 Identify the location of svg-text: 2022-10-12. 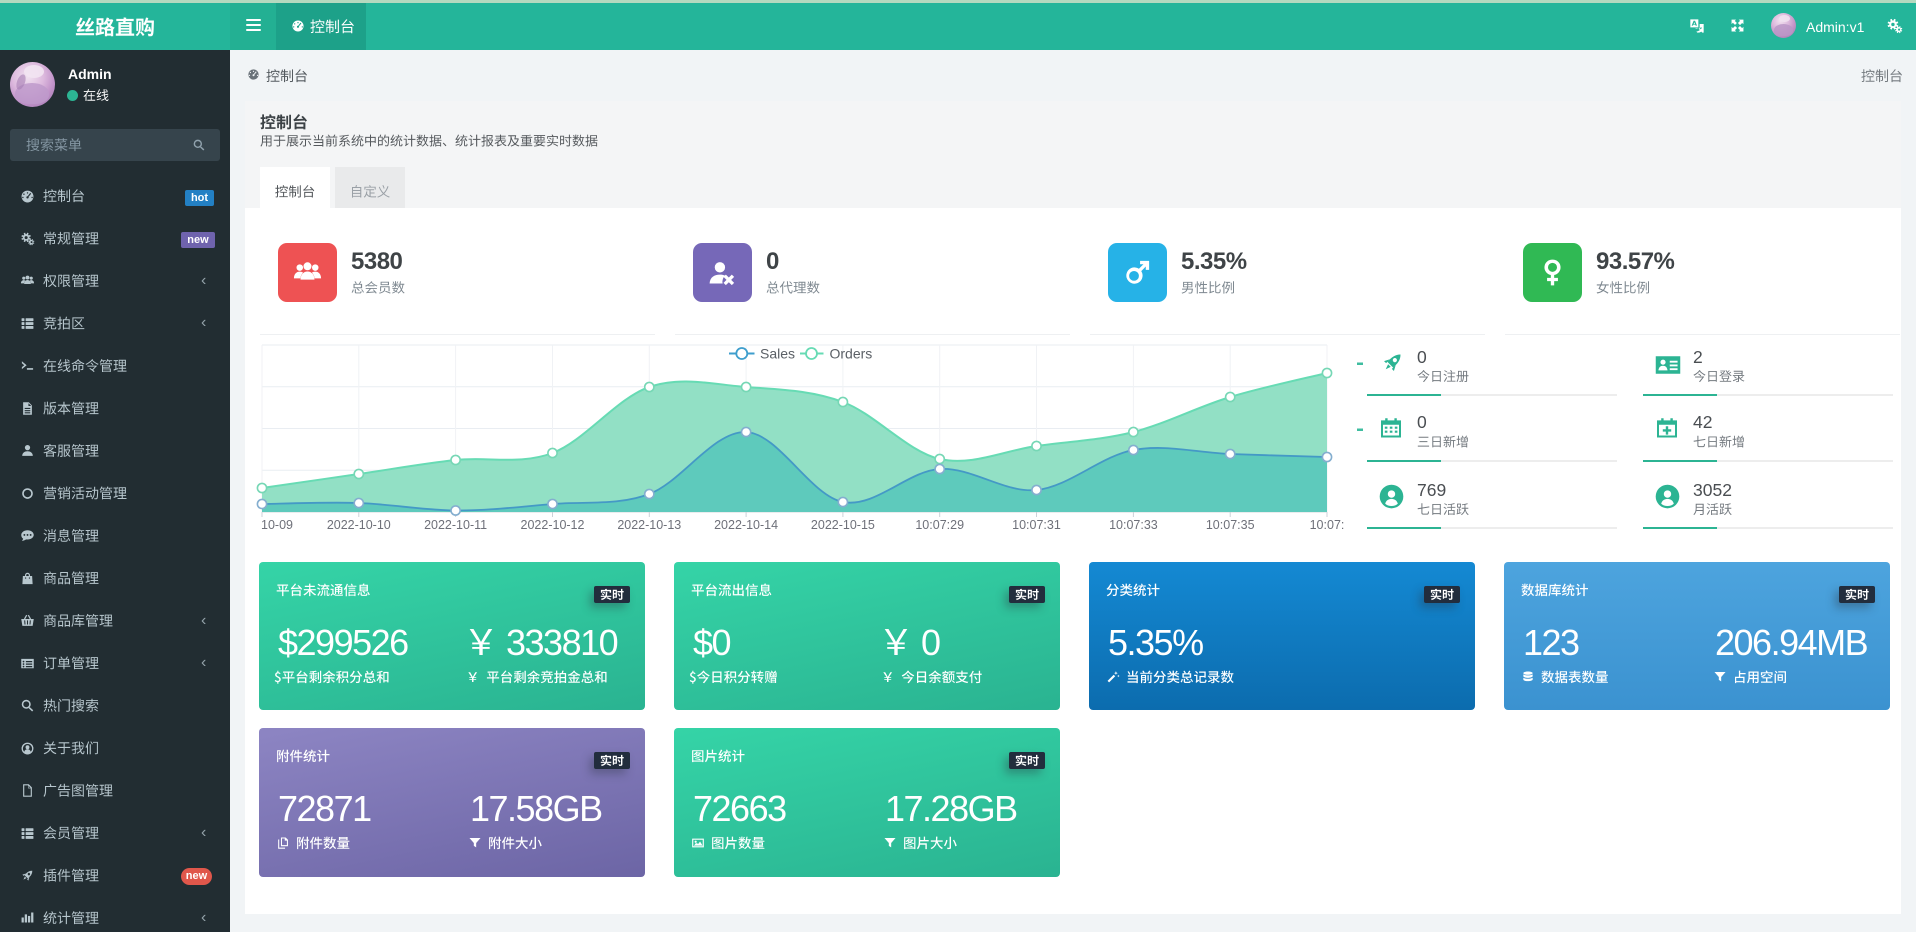
(553, 525).